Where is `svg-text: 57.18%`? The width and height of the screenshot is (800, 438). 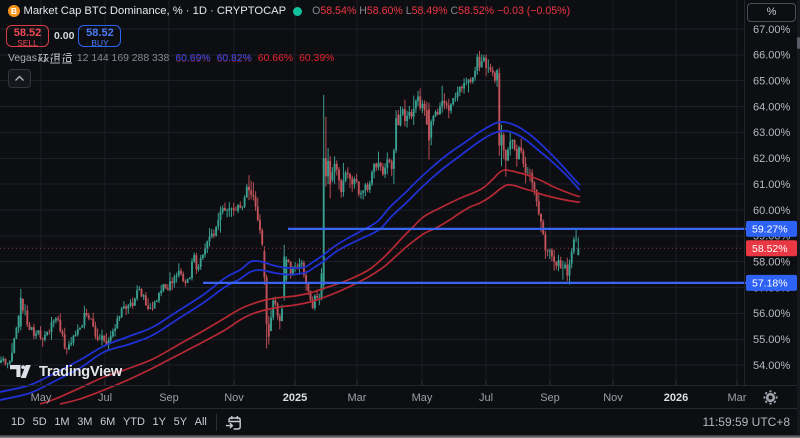 svg-text: 57.18% is located at coordinates (770, 284).